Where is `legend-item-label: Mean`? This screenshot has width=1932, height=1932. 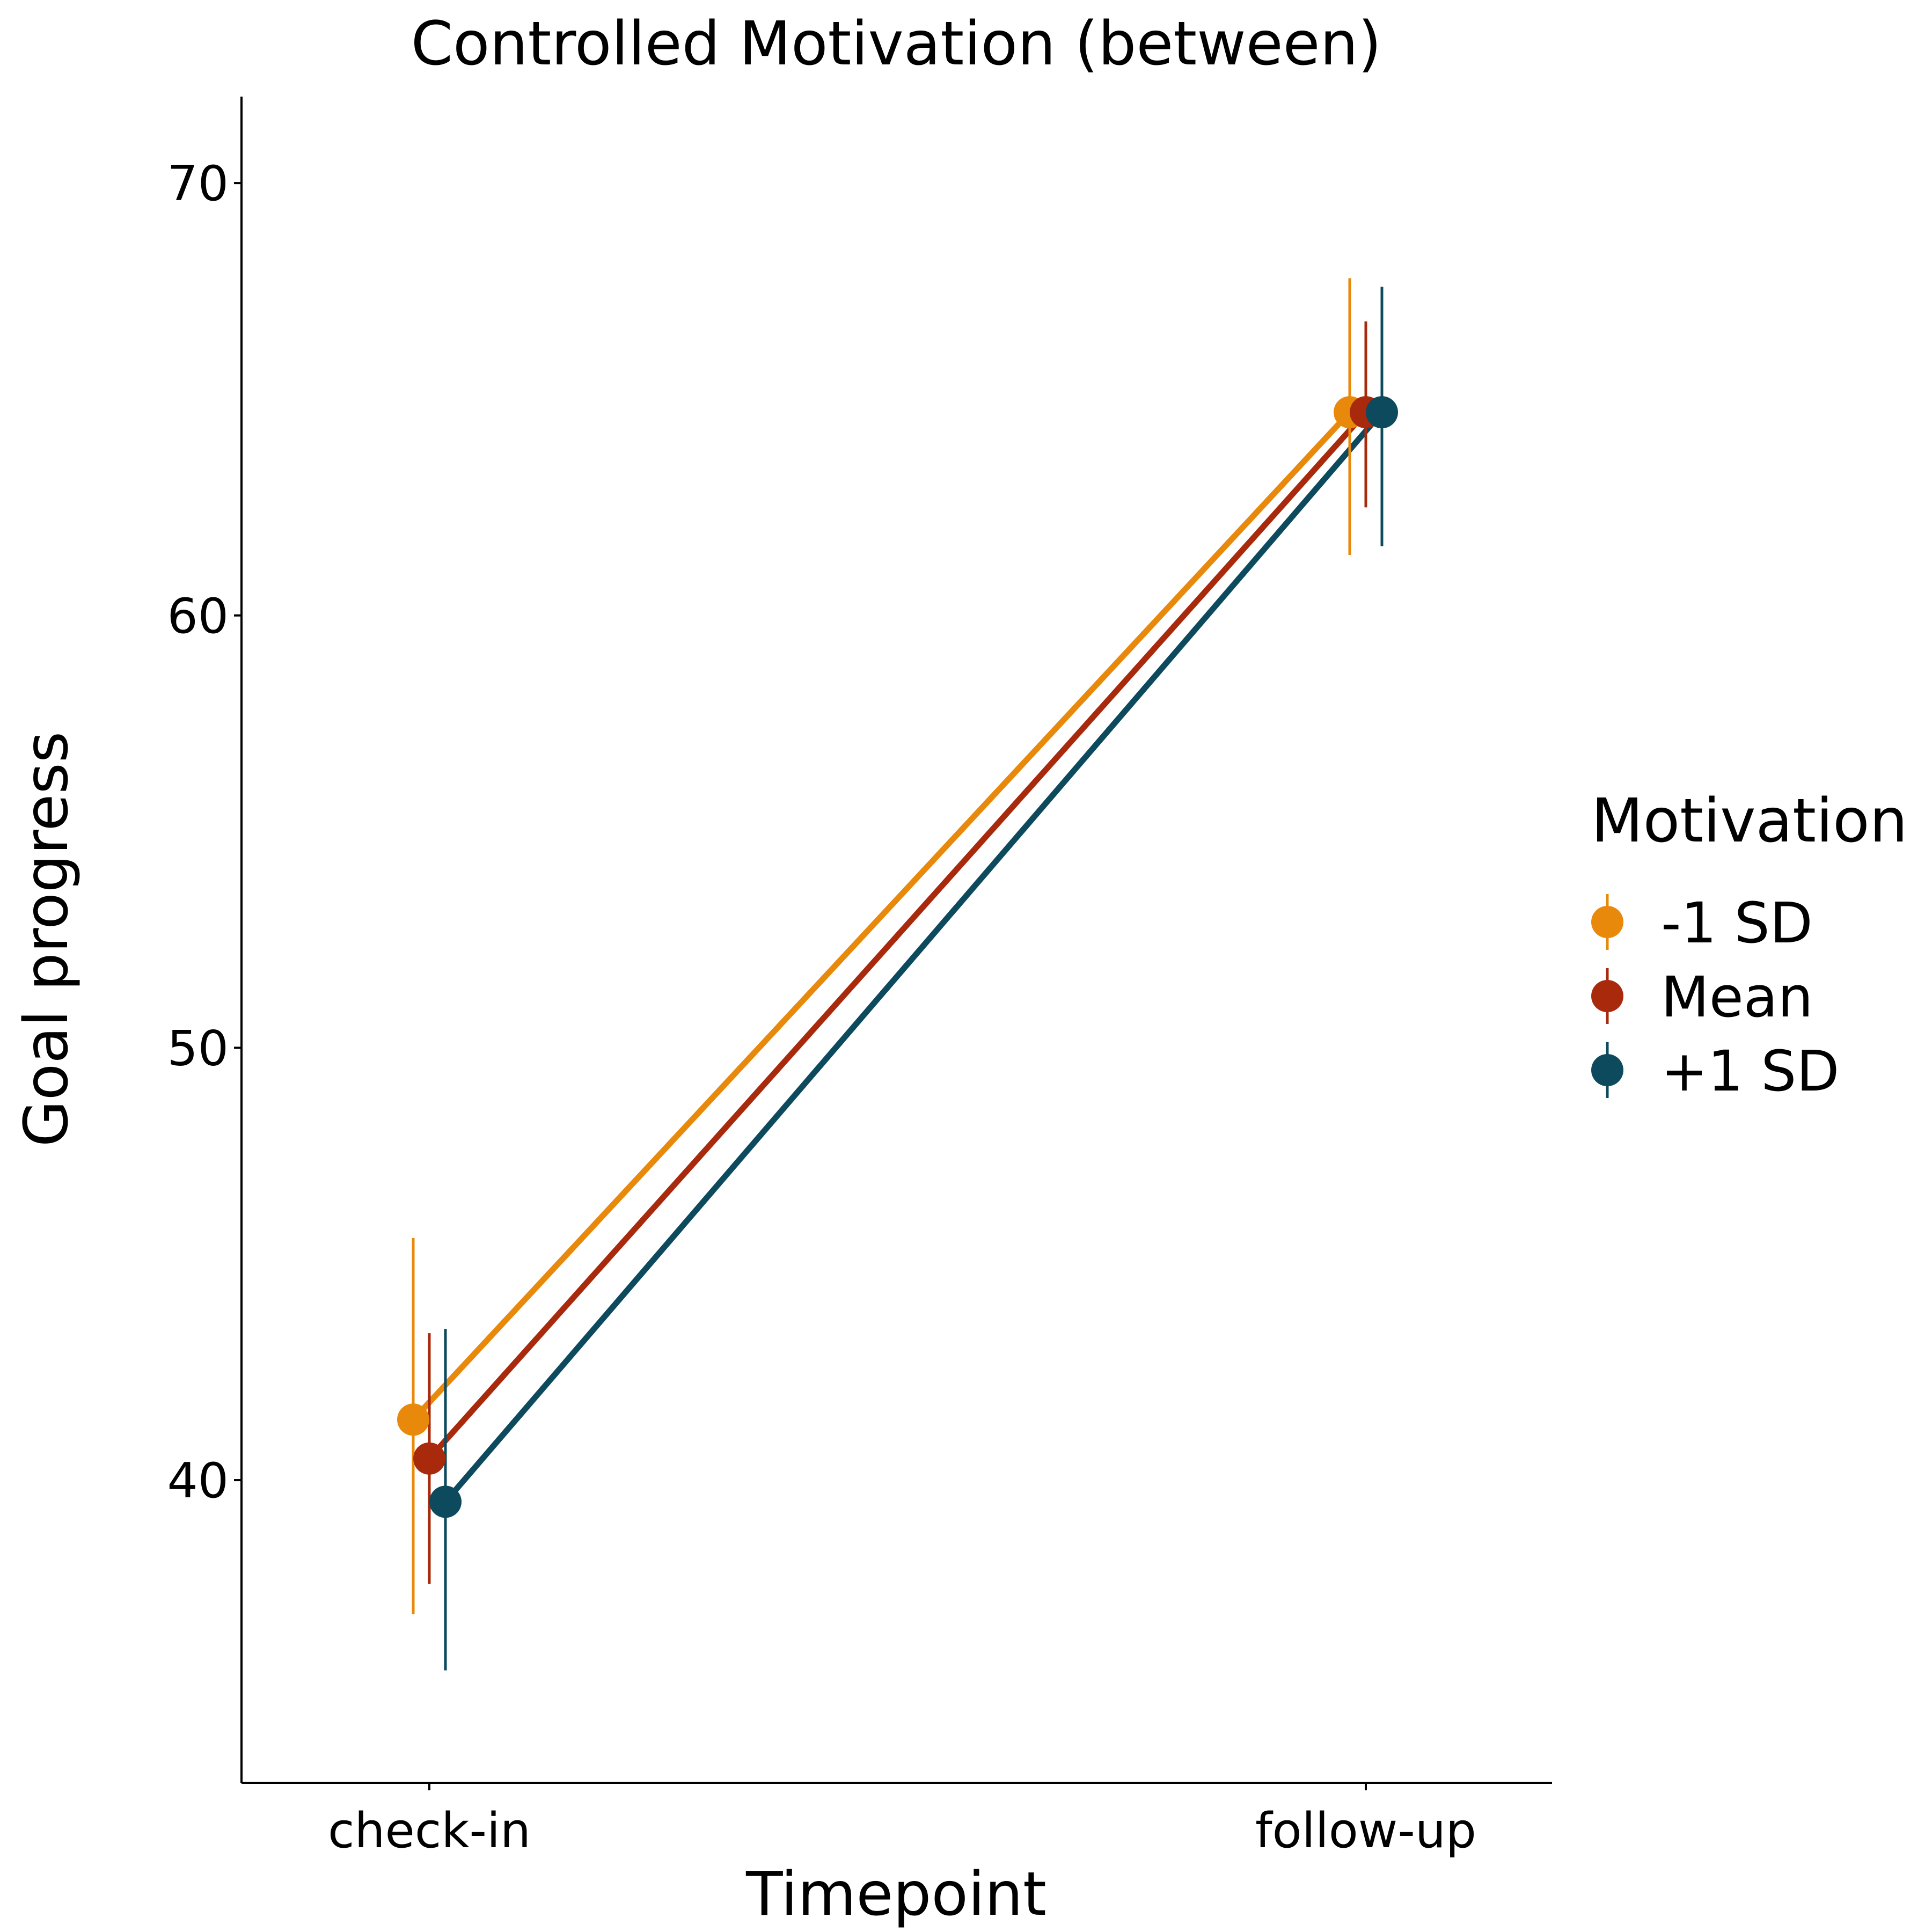 legend-item-label: Mean is located at coordinates (1737, 997).